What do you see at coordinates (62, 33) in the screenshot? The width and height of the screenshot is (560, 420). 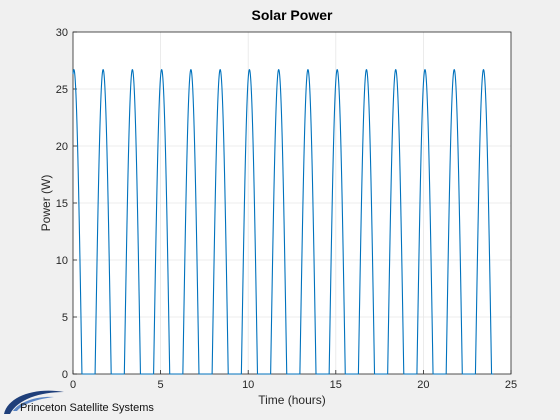 I see `y-tick-label-6: 30` at bounding box center [62, 33].